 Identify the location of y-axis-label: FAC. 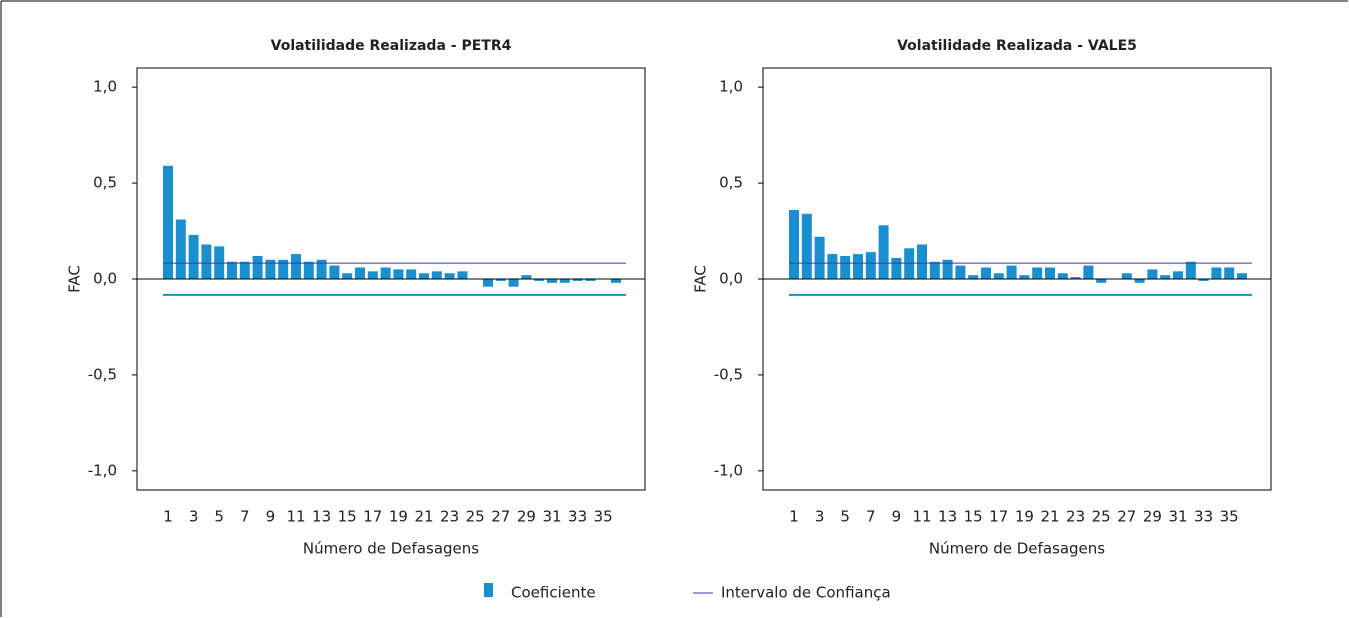
(701, 279).